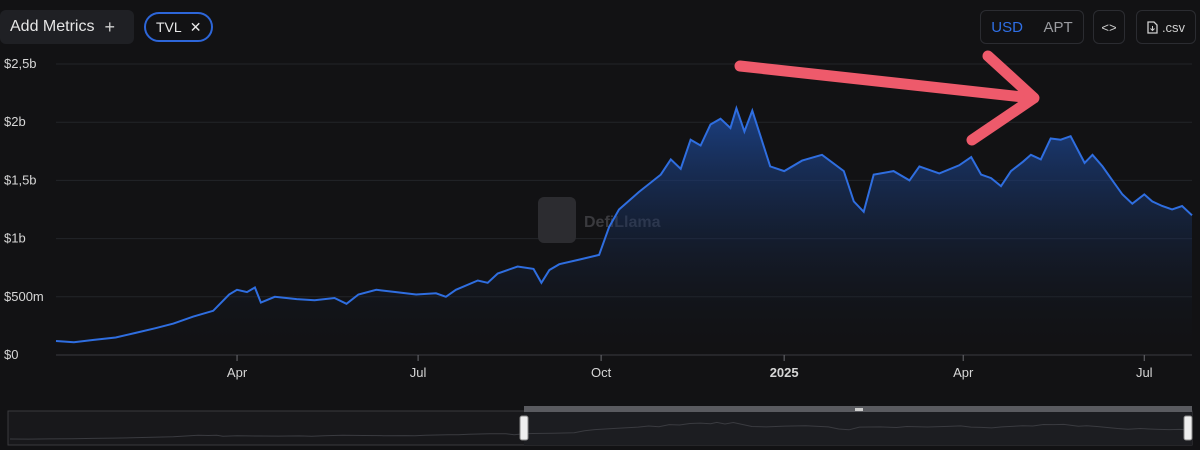 Image resolution: width=1200 pixels, height=450 pixels. What do you see at coordinates (15, 121) in the screenshot?
I see `y-tick-label: $2b` at bounding box center [15, 121].